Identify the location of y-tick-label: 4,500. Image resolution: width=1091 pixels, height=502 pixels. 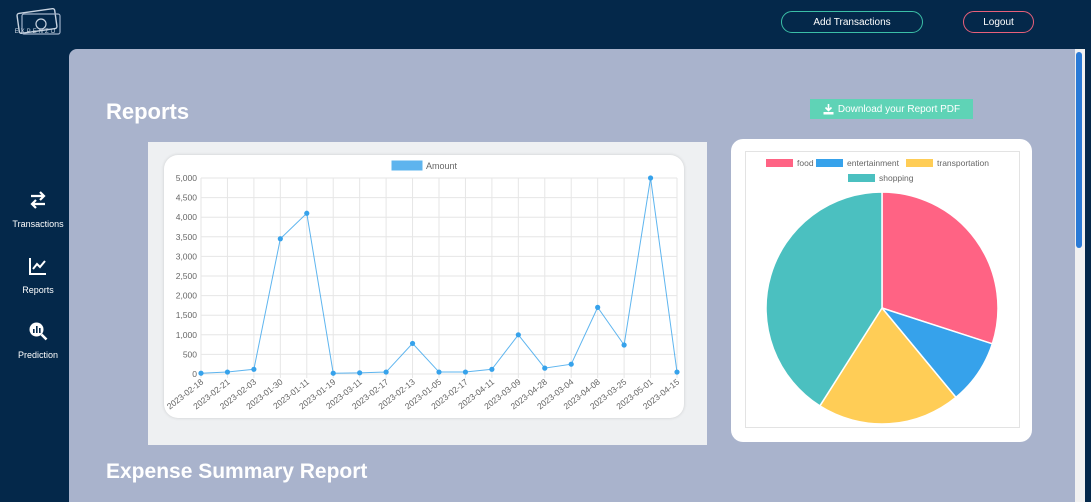
(187, 198).